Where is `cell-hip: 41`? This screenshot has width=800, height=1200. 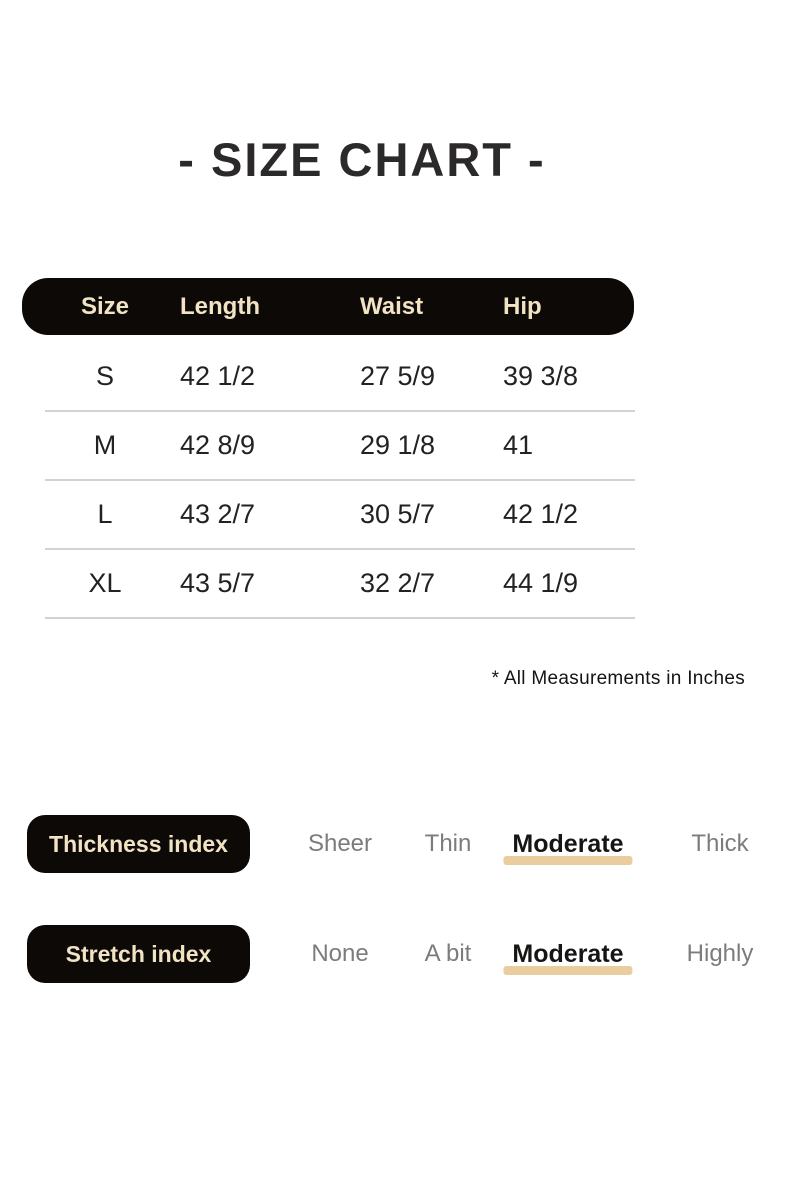 cell-hip: 41 is located at coordinates (518, 445).